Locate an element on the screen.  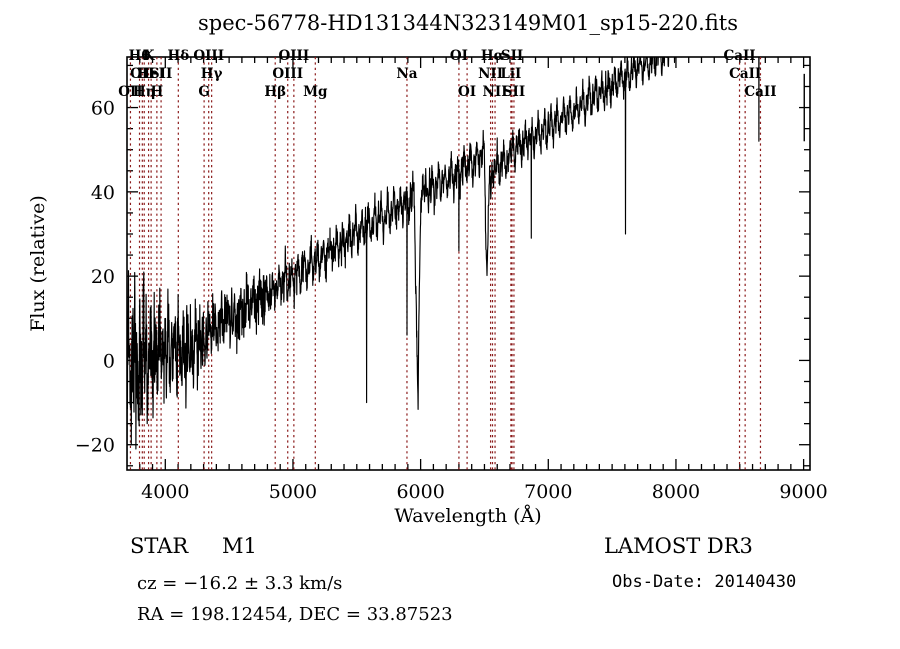
footer-obs-date: Obs-Date: 20140430 is located at coordinates (704, 582).